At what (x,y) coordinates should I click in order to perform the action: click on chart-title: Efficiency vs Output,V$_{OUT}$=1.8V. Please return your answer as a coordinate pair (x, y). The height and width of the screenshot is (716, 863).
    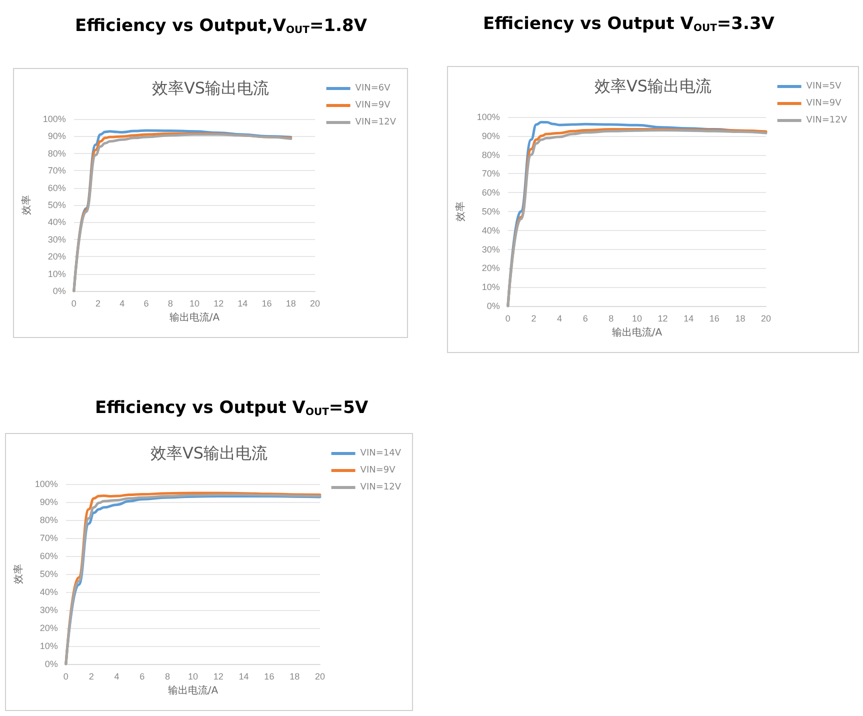
    Looking at the image, I should click on (221, 26).